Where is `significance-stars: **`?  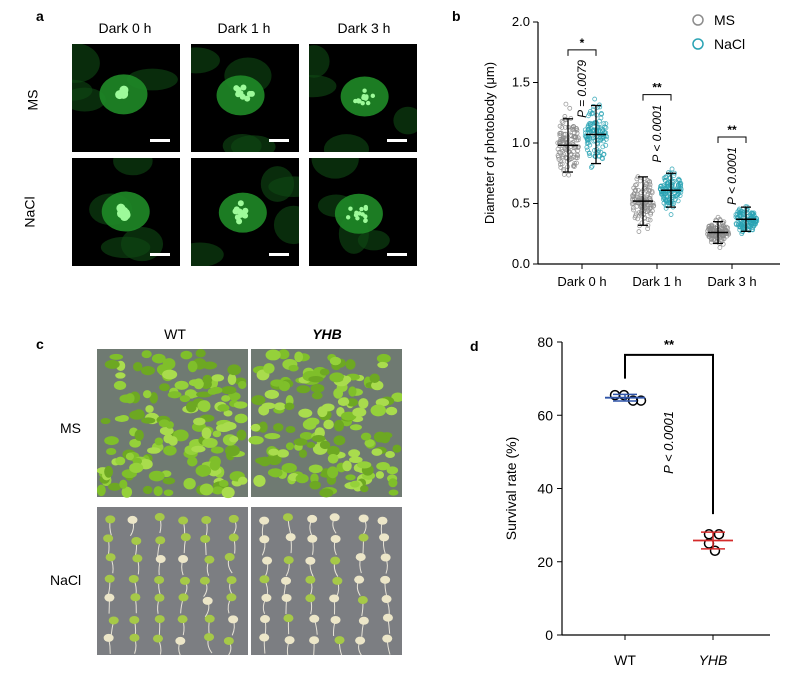 significance-stars: ** is located at coordinates (732, 130).